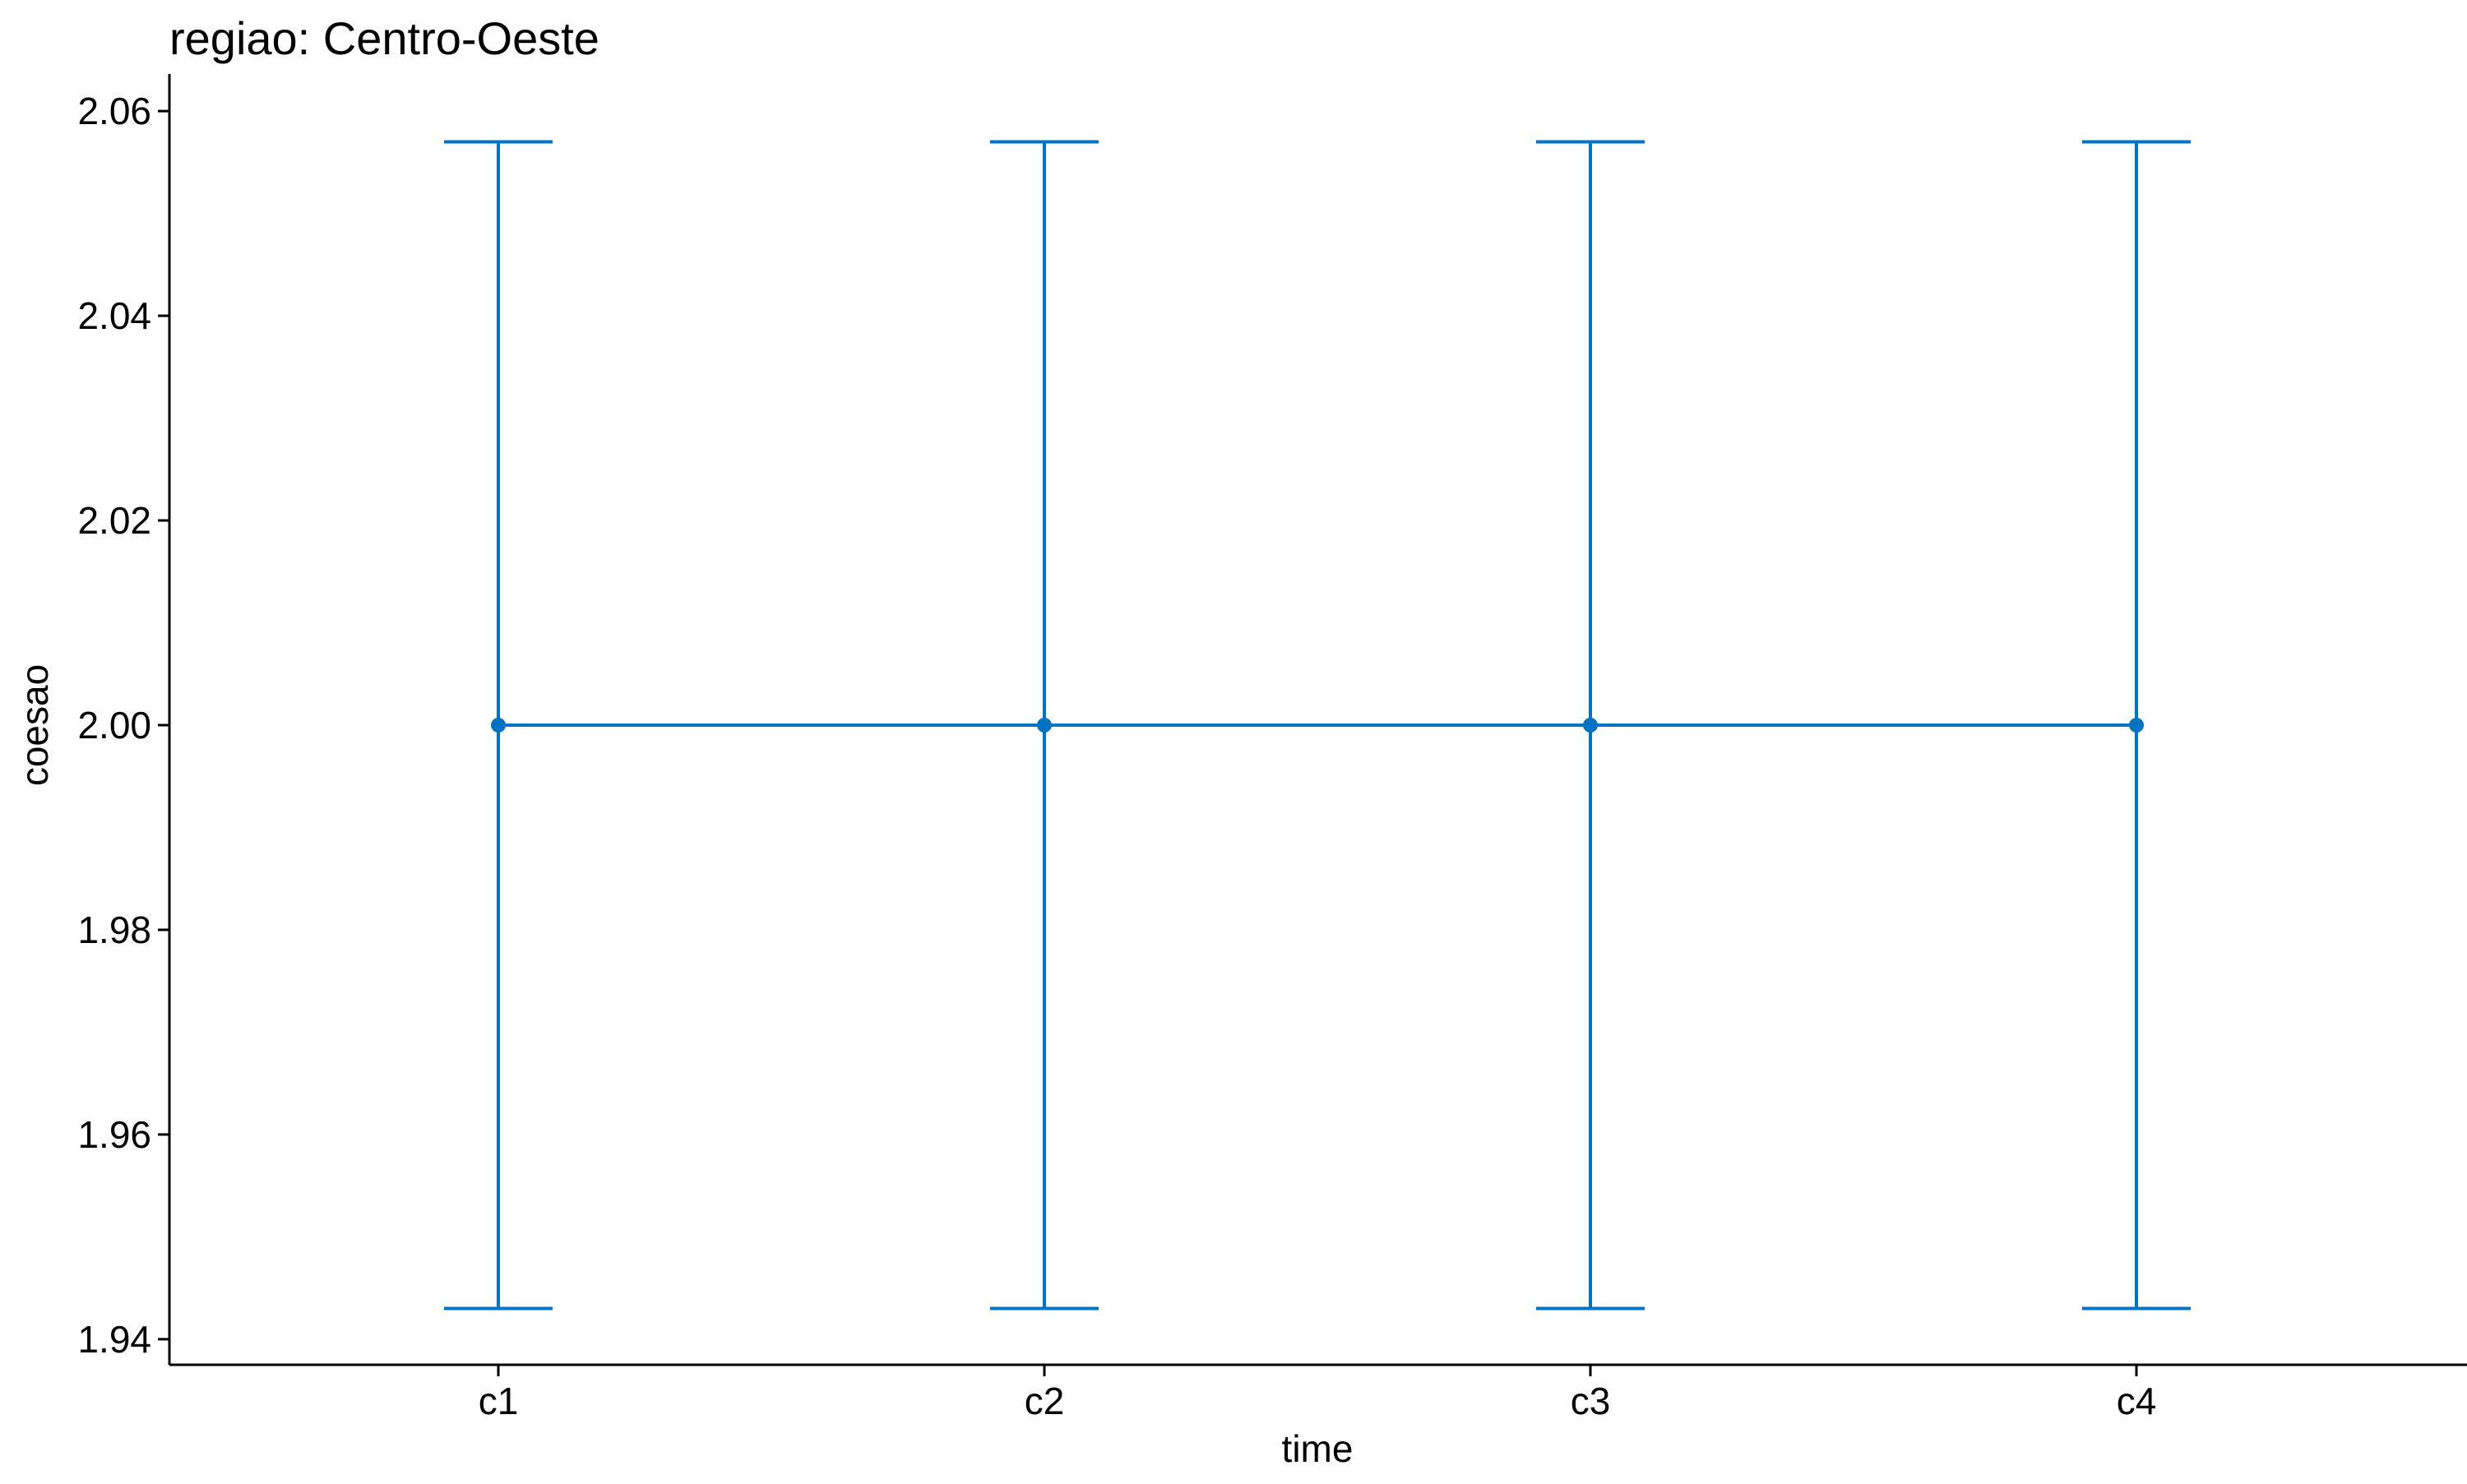 This screenshot has width=2467, height=1484. I want to click on y-tick-label: 2.02, so click(114, 520).